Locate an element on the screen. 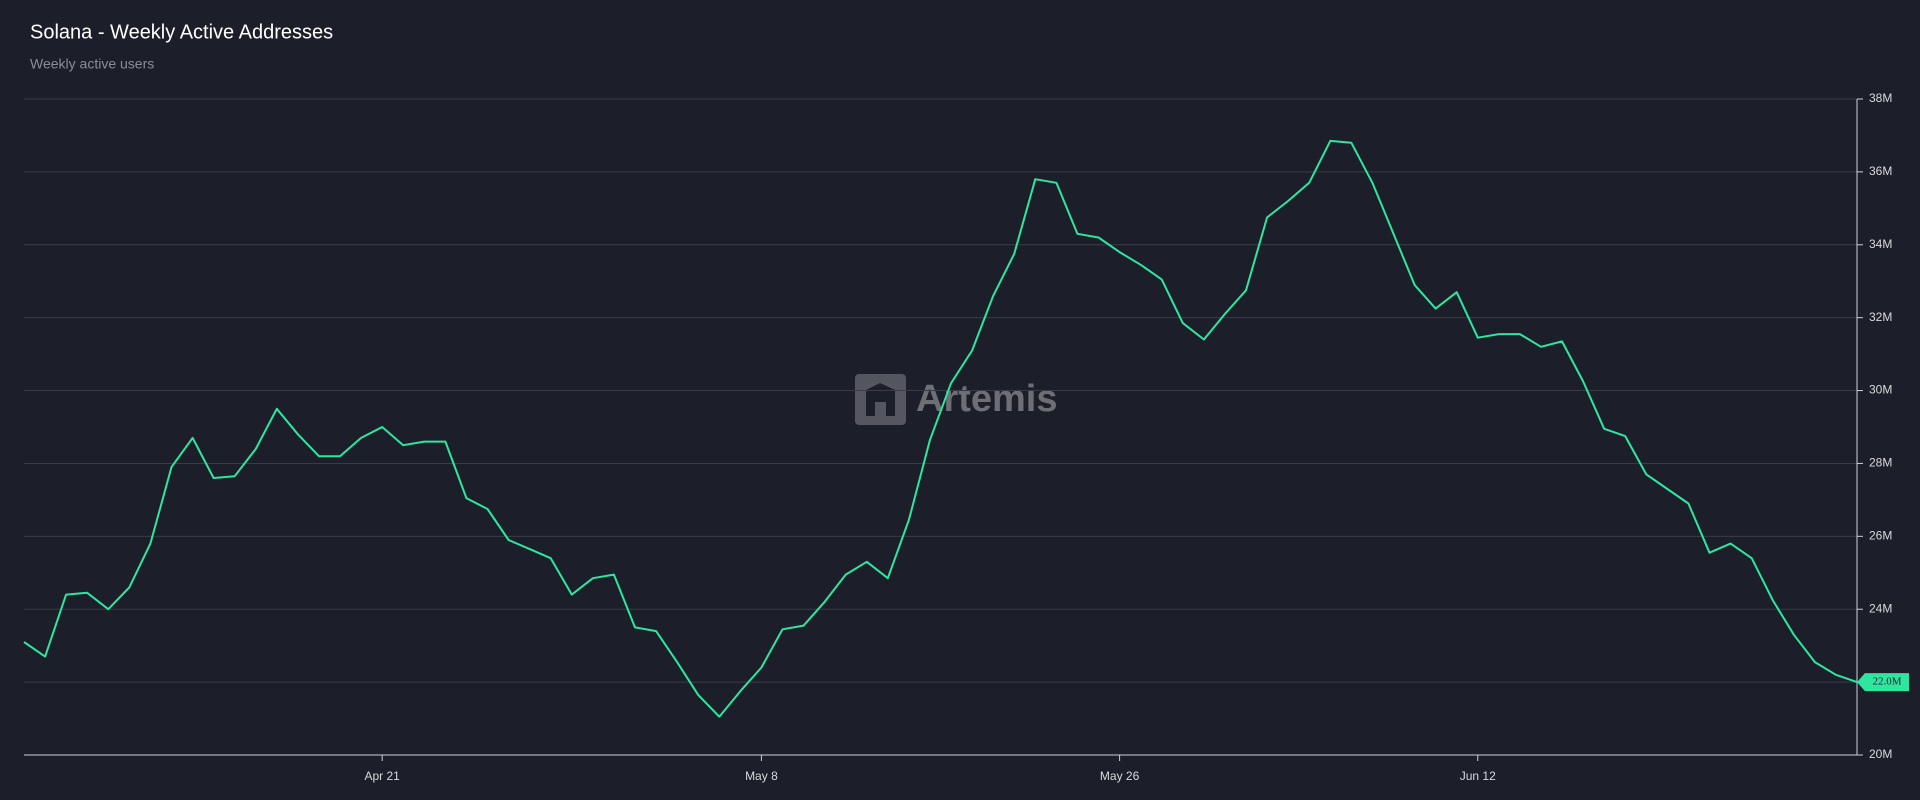 This screenshot has width=1920, height=800. watermark-logo is located at coordinates (880, 399).